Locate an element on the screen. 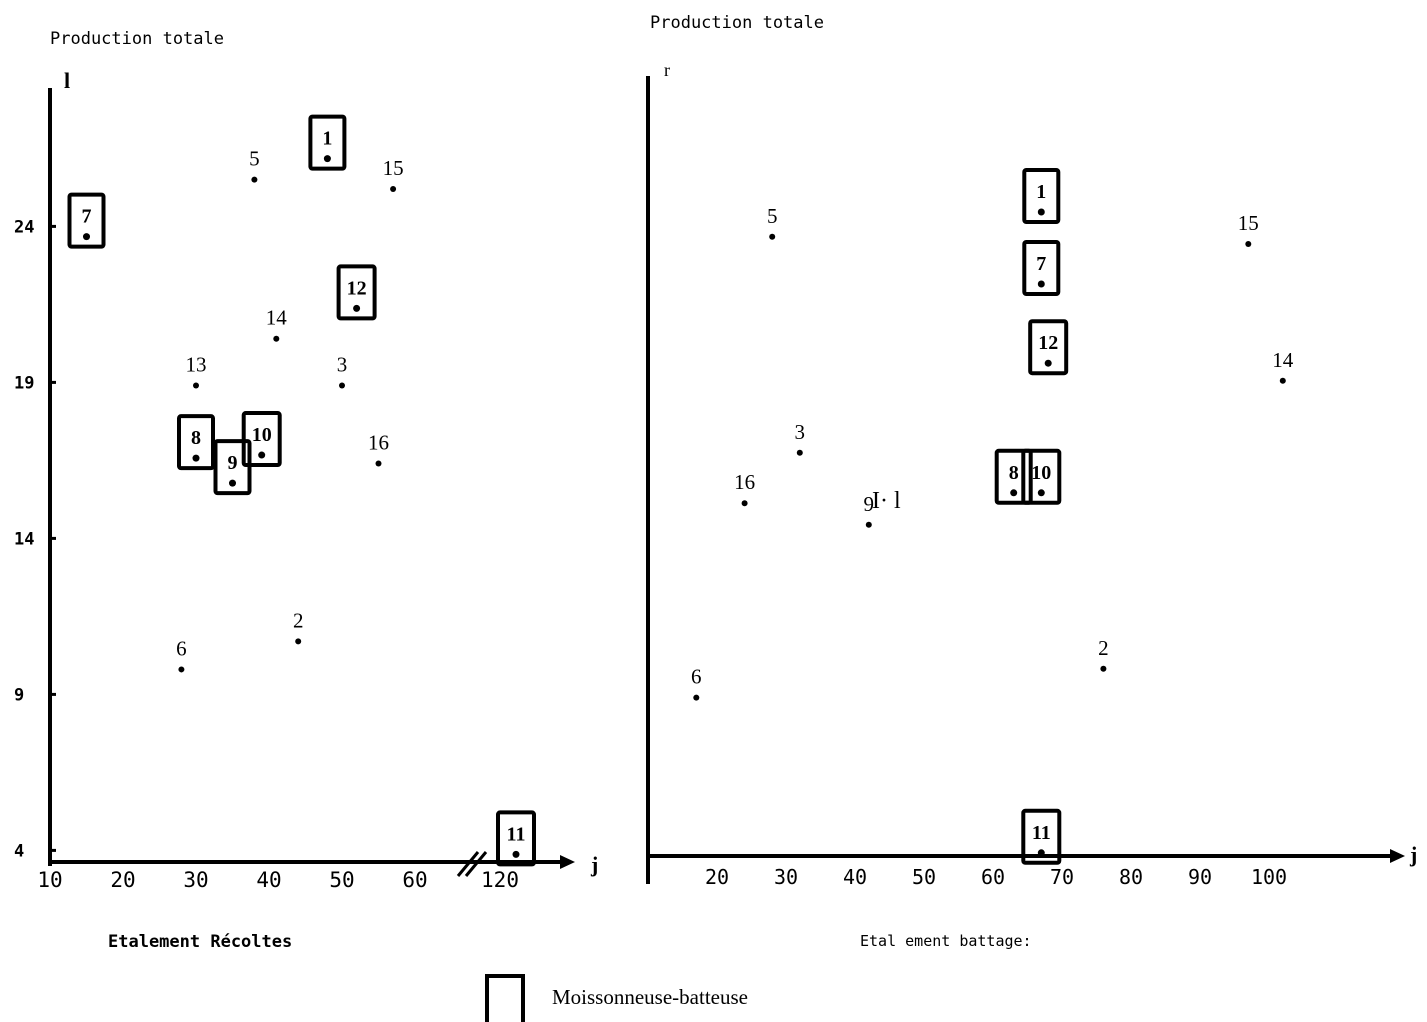 The height and width of the screenshot is (1022, 1427). right-point-label: 1 is located at coordinates (1041, 192).